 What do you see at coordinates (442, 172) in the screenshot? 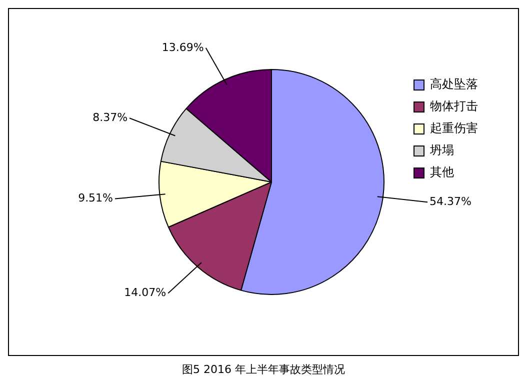
I see `legend-label: 其他` at bounding box center [442, 172].